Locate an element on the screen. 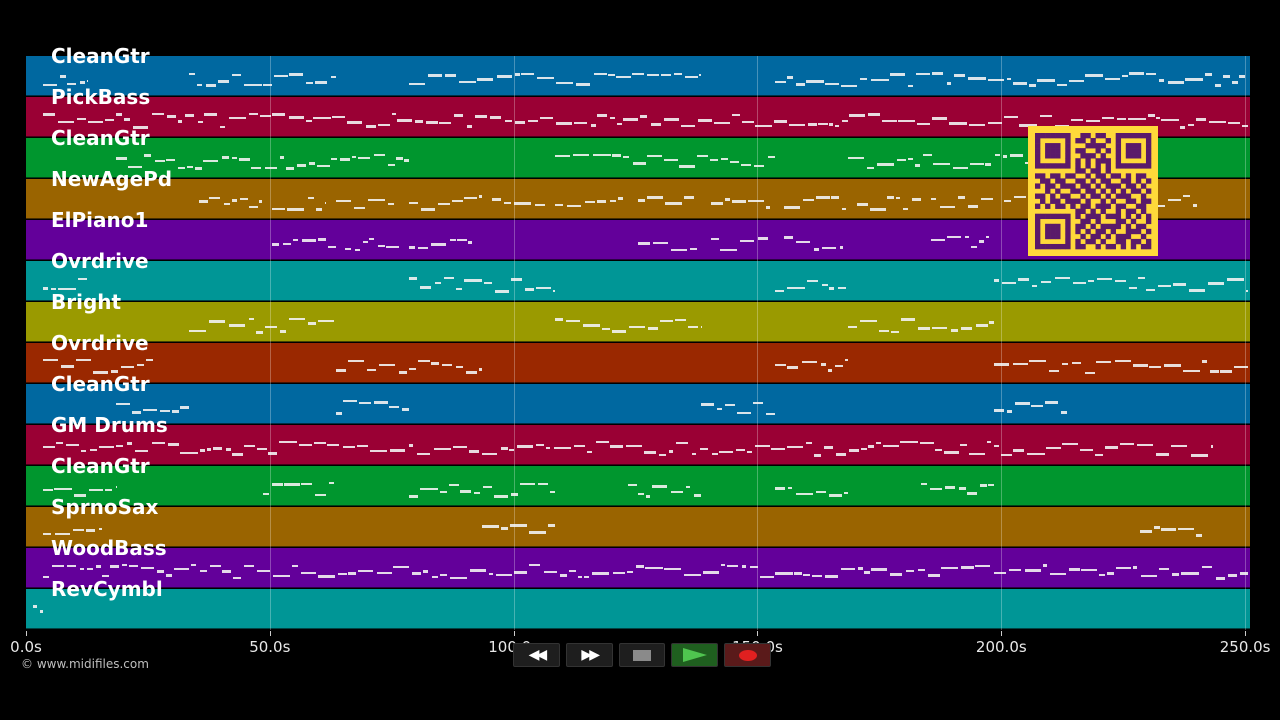 The height and width of the screenshot is (720, 1280). track-name: ElPiano1 is located at coordinates (100, 220).